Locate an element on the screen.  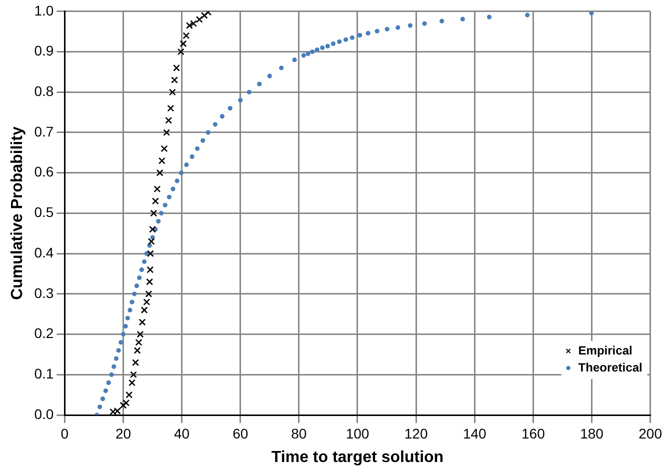
legend-label: Theoretical is located at coordinates (610, 367).